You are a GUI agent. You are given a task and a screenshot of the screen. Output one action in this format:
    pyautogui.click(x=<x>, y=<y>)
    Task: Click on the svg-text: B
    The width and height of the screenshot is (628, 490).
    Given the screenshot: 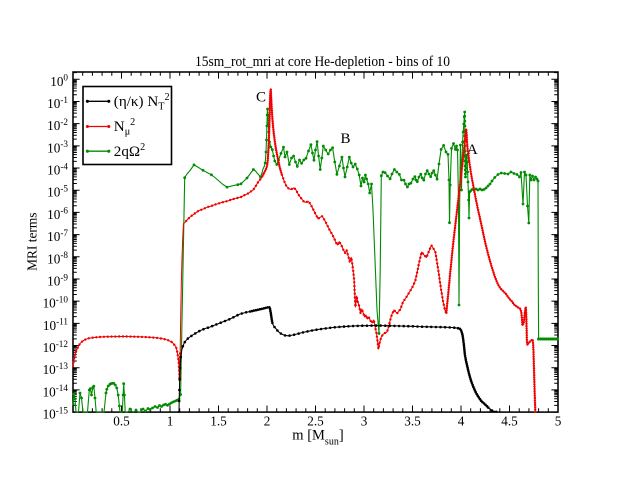 What is the action you would take?
    pyautogui.click(x=345, y=139)
    